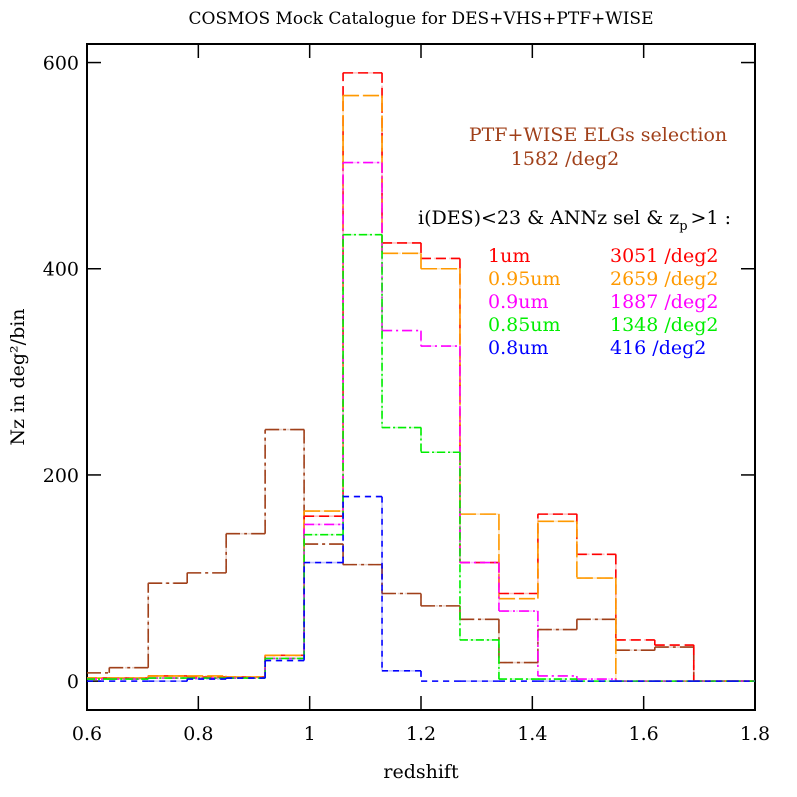  Describe the element at coordinates (509, 256) in the screenshot. I see `legend-name: 1um` at that location.